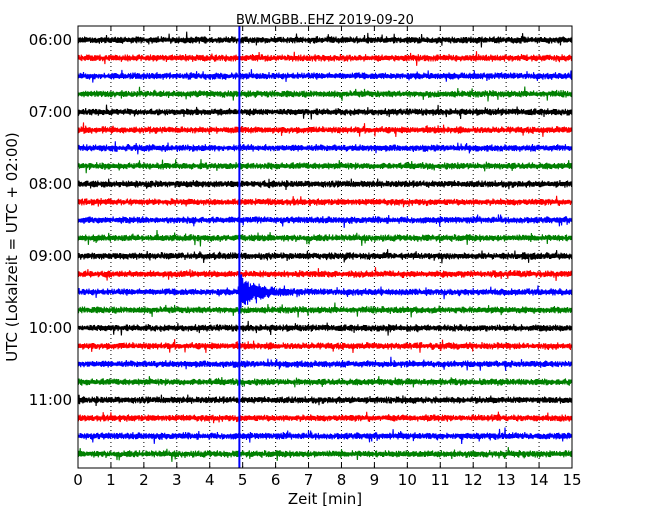  What do you see at coordinates (539, 480) in the screenshot?
I see `x-tick-label: 14` at bounding box center [539, 480].